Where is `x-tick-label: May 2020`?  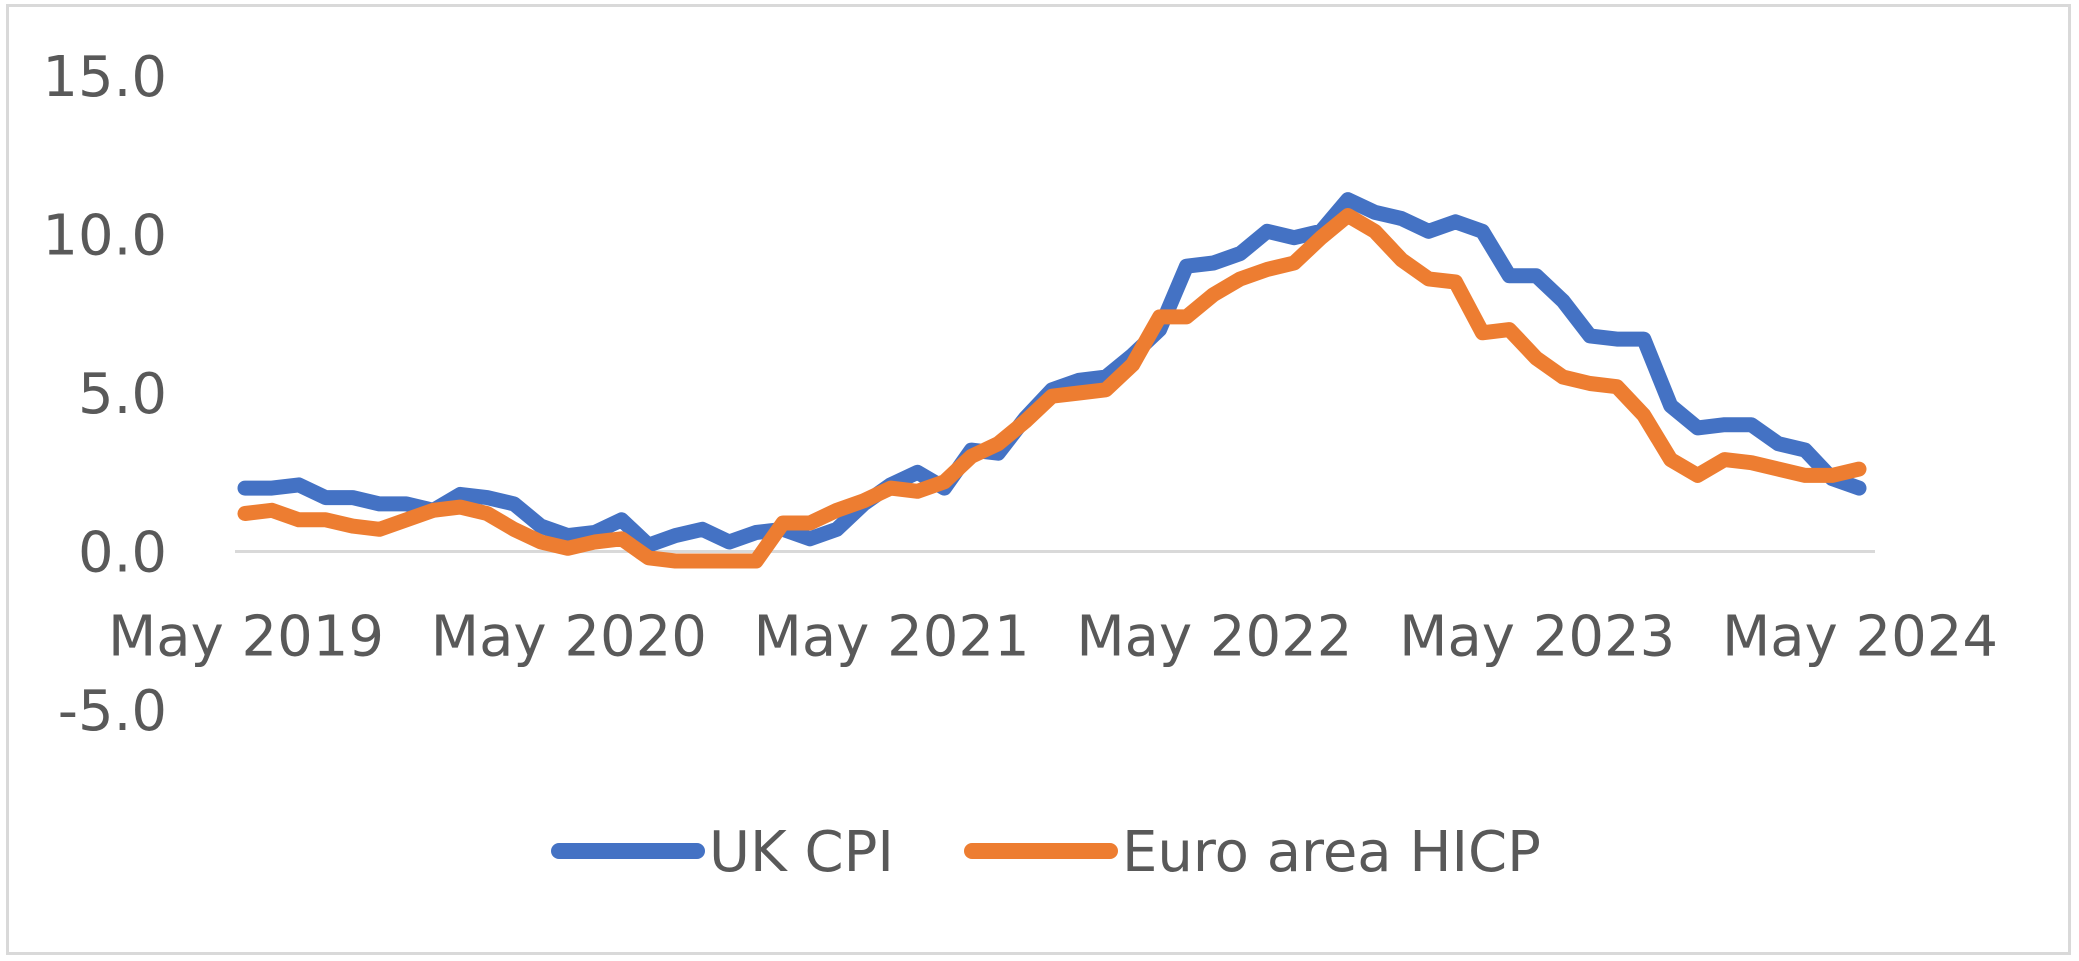 x-tick-label: May 2020 is located at coordinates (569, 637).